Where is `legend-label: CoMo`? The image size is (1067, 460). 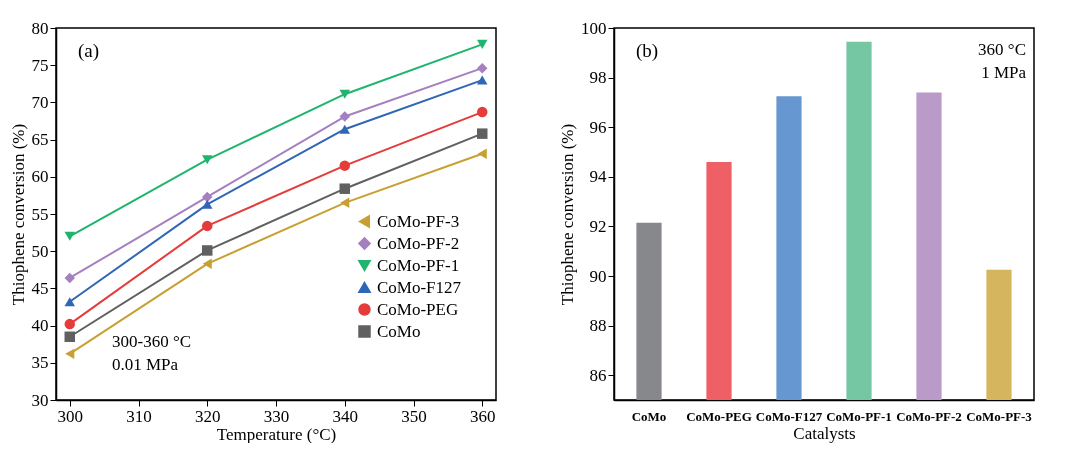
legend-label: CoMo is located at coordinates (399, 331).